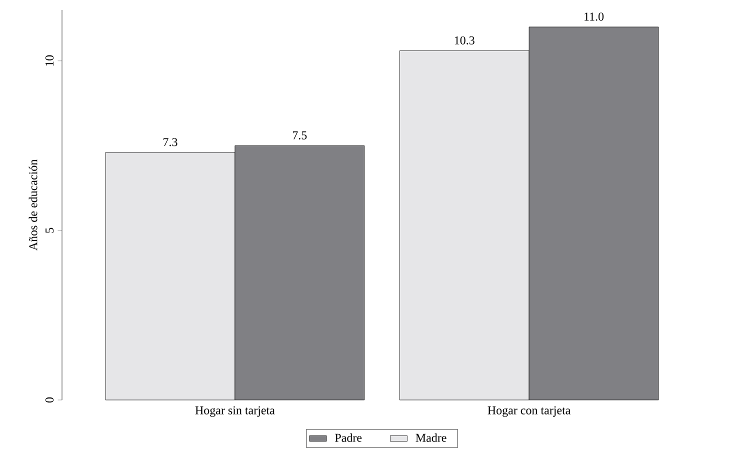 This screenshot has width=746, height=474. I want to click on y-tick-label: 10, so click(49, 60).